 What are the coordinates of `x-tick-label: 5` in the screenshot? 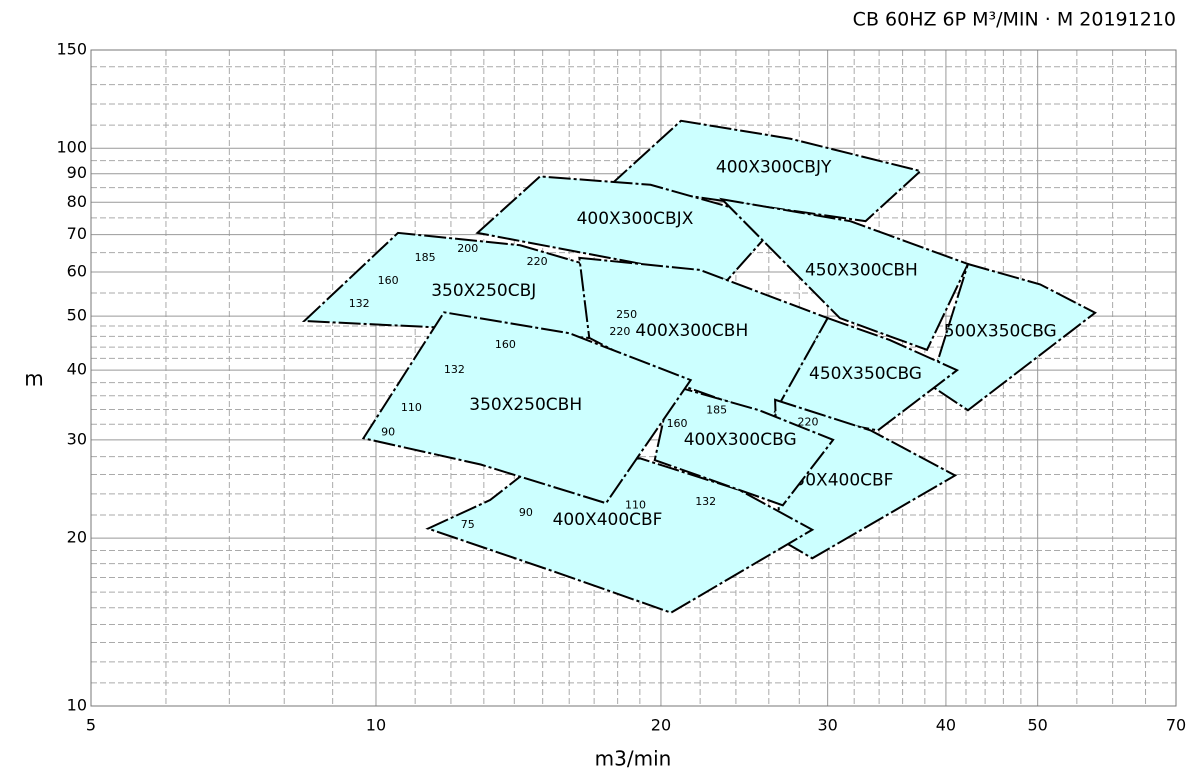 It's located at (91, 725).